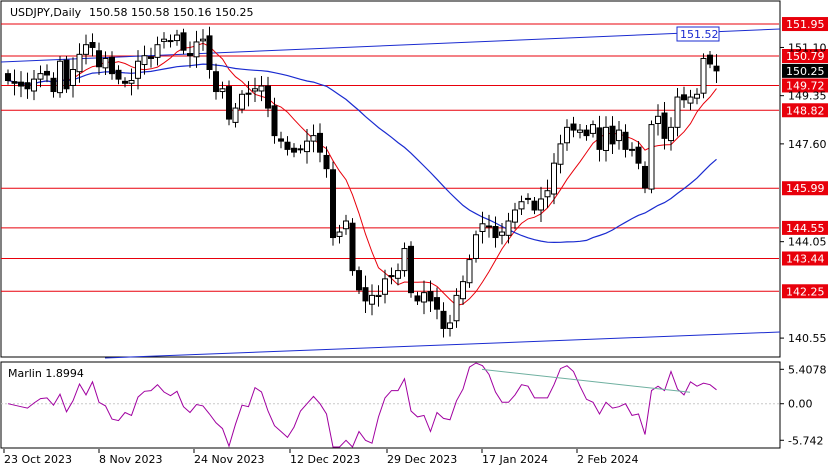 Image resolution: width=838 pixels, height=470 pixels. What do you see at coordinates (442, 345) in the screenshot?
I see `channel-lower-line` at bounding box center [442, 345].